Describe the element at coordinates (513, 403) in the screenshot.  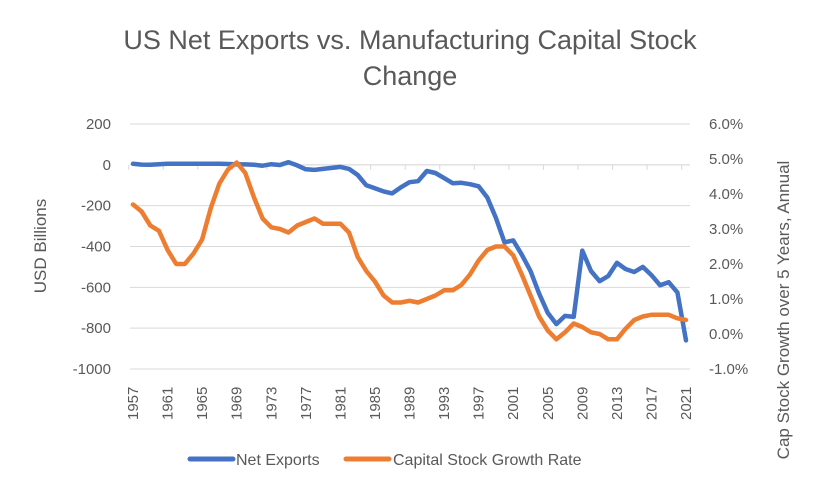
I see `x-tick-label: 2001` at that location.